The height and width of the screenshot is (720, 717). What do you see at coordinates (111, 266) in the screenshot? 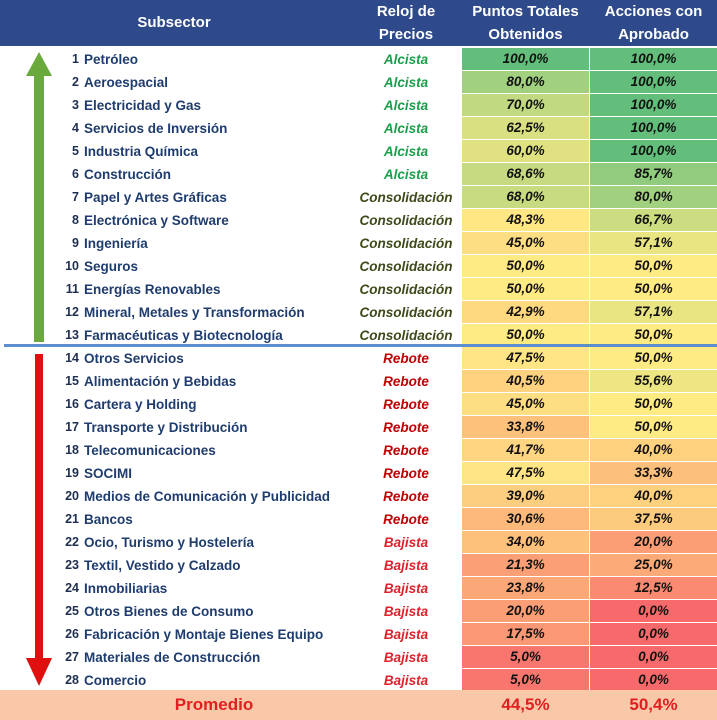
I see `subsector-name: Seguros` at bounding box center [111, 266].